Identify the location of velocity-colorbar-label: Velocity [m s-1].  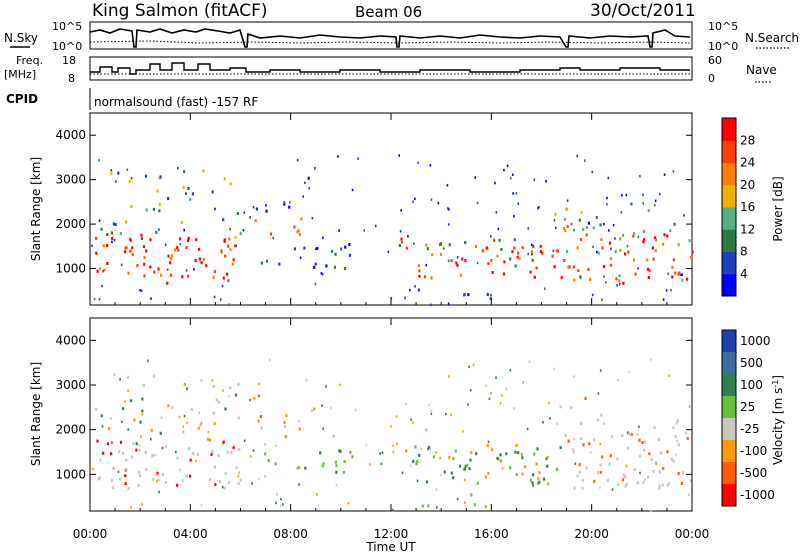
(778, 420).